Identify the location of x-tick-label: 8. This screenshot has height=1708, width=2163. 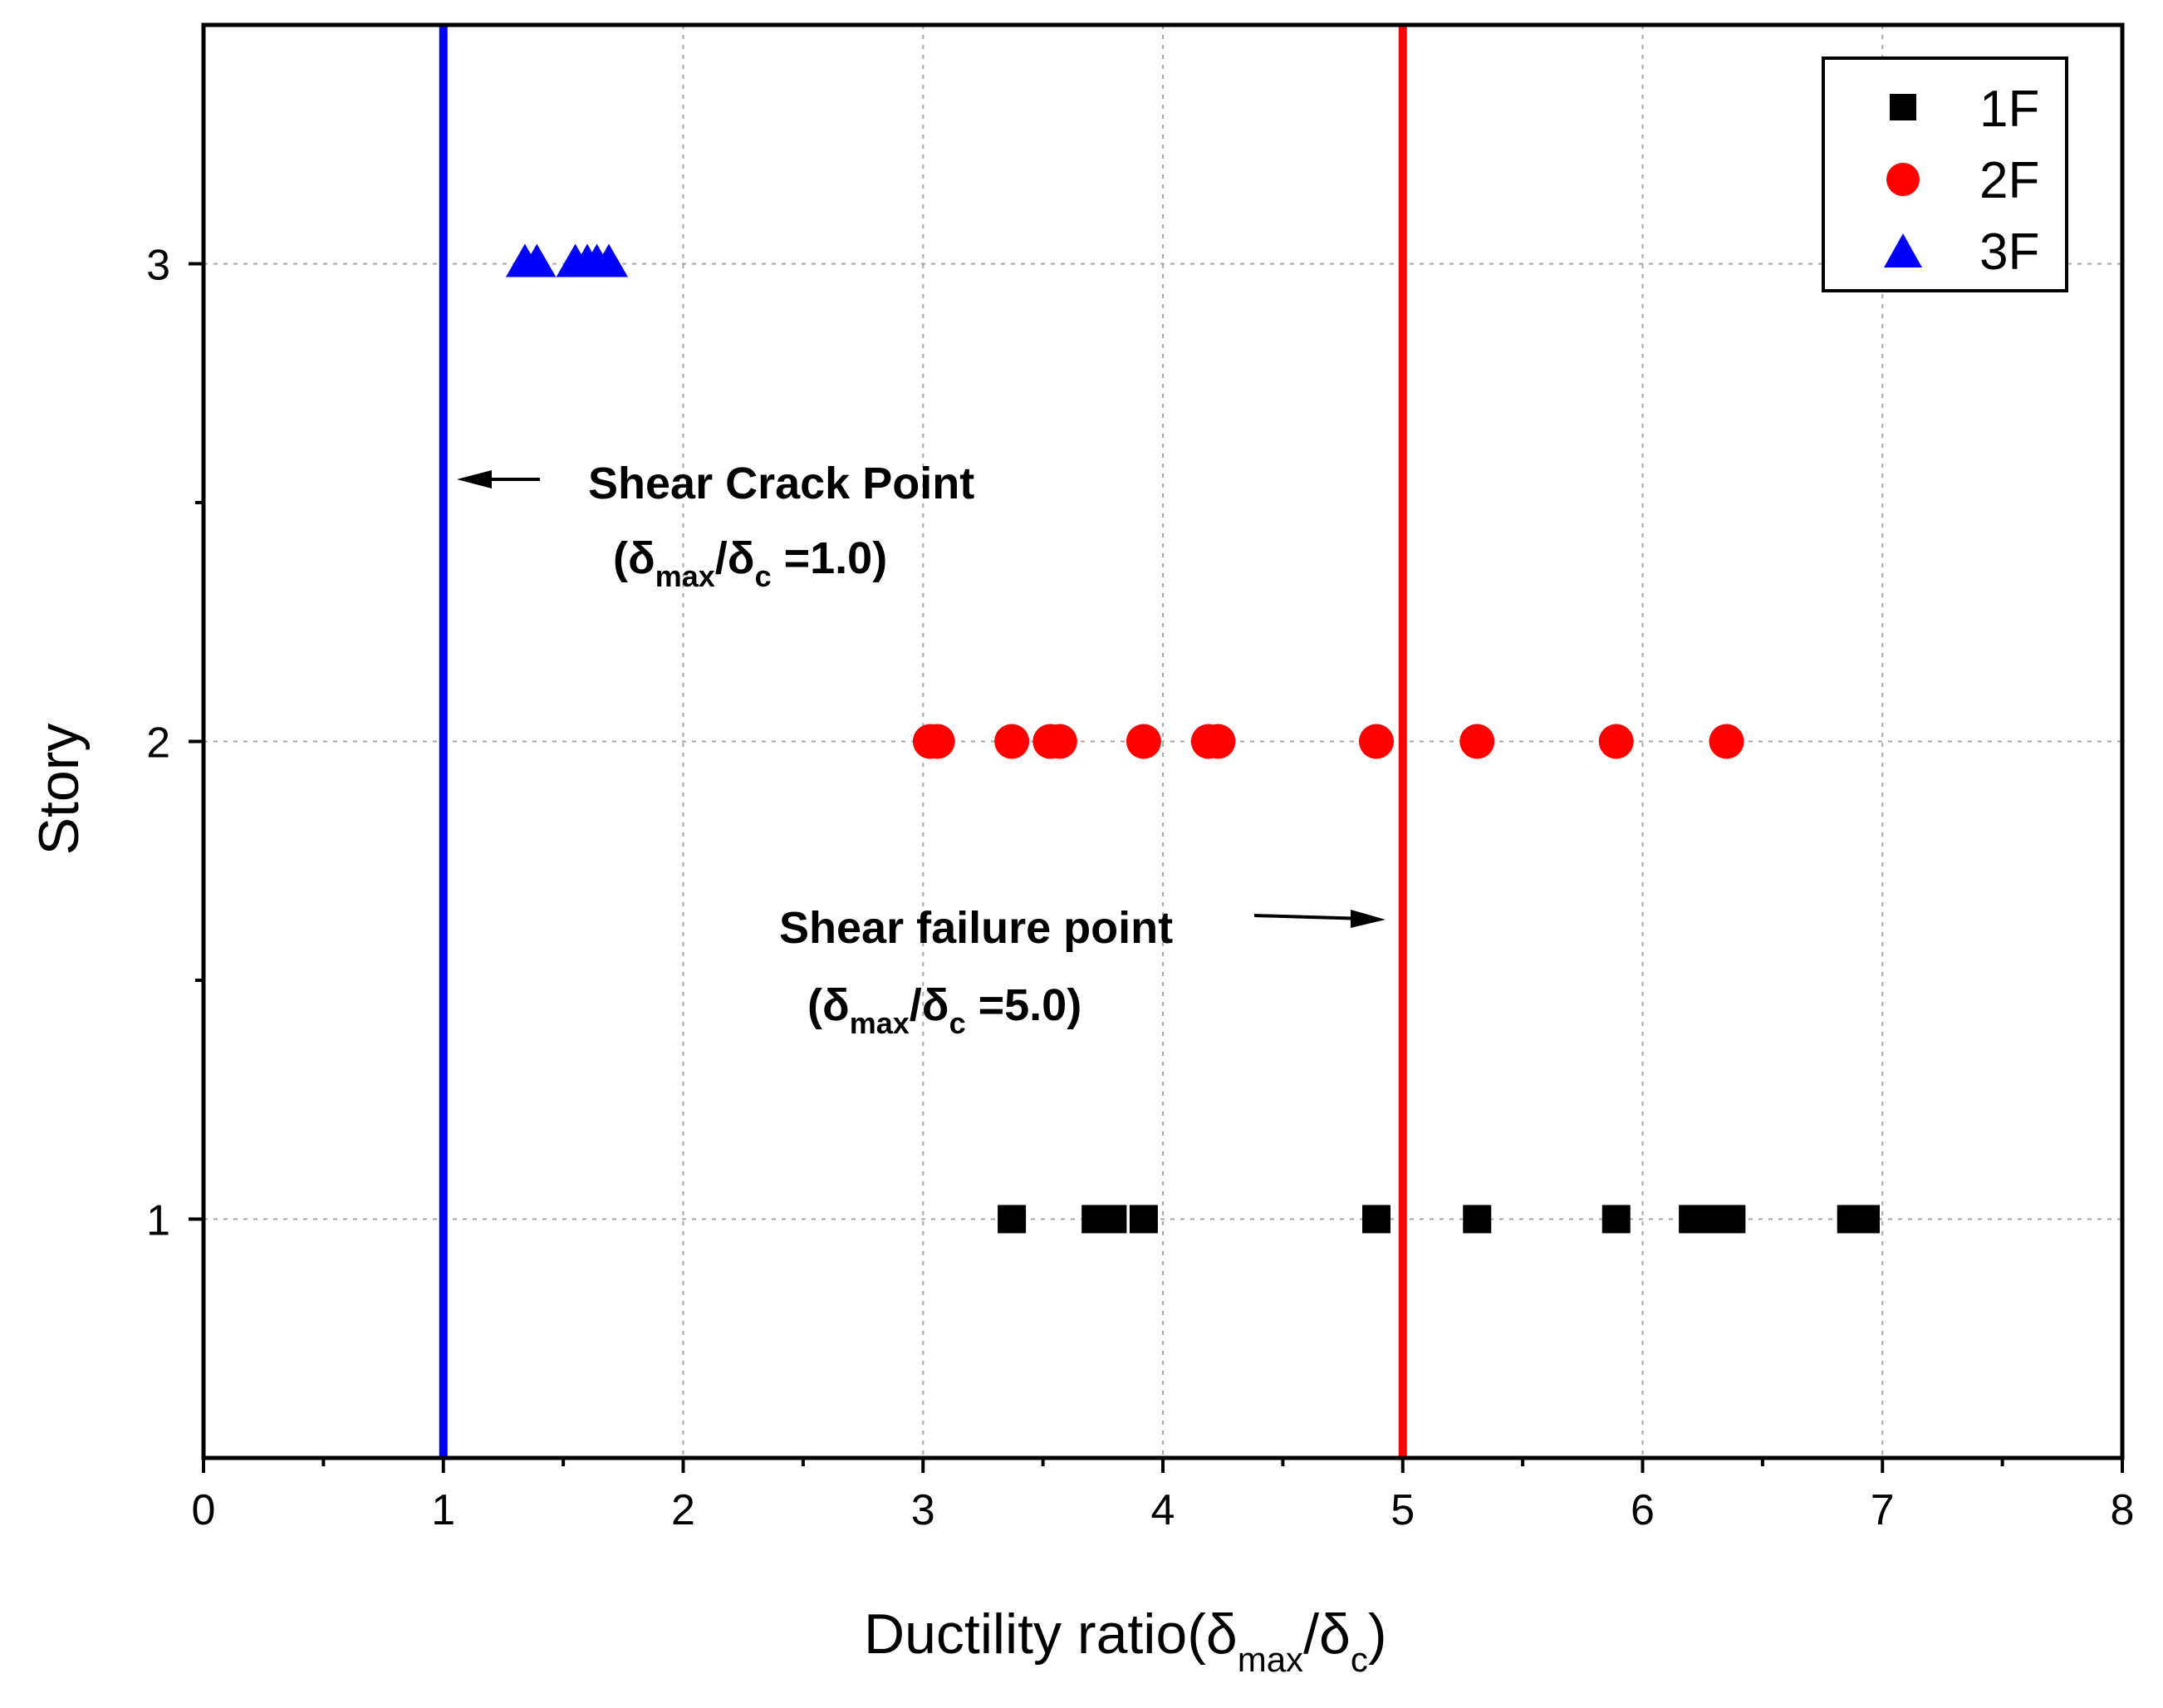
(2123, 1510).